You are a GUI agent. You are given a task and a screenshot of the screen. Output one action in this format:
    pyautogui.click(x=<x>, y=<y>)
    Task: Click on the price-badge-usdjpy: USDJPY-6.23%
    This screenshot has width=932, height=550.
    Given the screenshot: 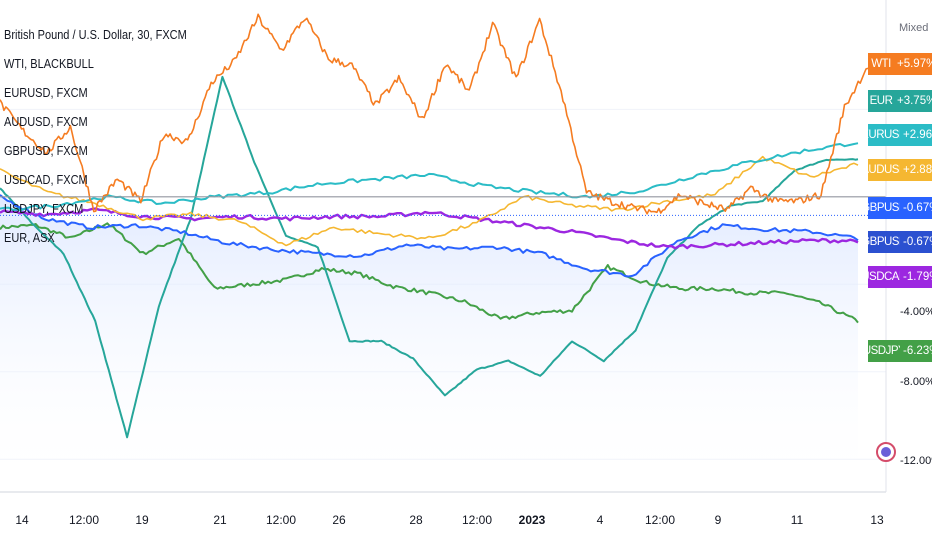 What is the action you would take?
    pyautogui.click(x=900, y=351)
    